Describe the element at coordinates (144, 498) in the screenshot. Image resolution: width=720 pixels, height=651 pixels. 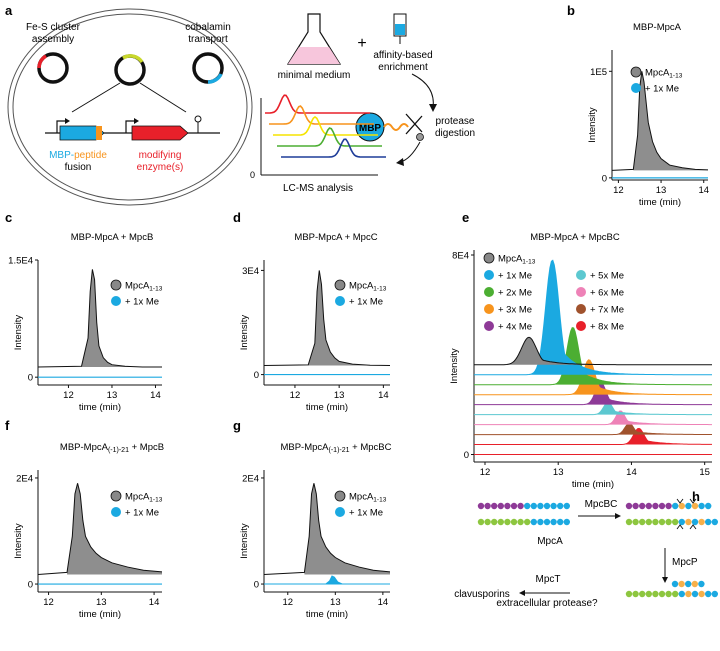
I see `chart-f-legend-label-0: MpcA1-13` at that location.